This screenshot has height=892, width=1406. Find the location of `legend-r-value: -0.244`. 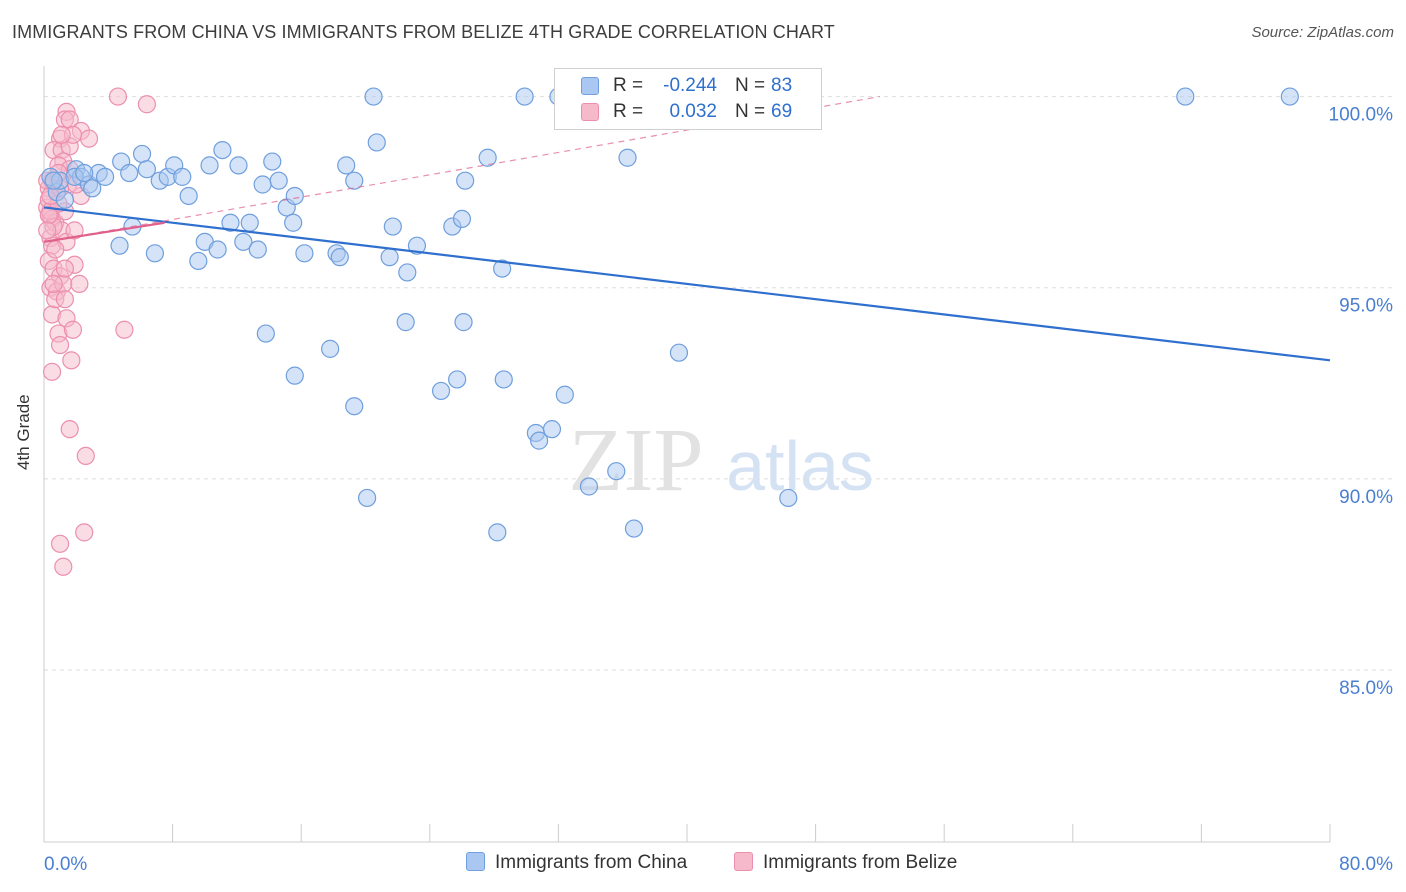

legend-r-value: -0.244 is located at coordinates (690, 85).